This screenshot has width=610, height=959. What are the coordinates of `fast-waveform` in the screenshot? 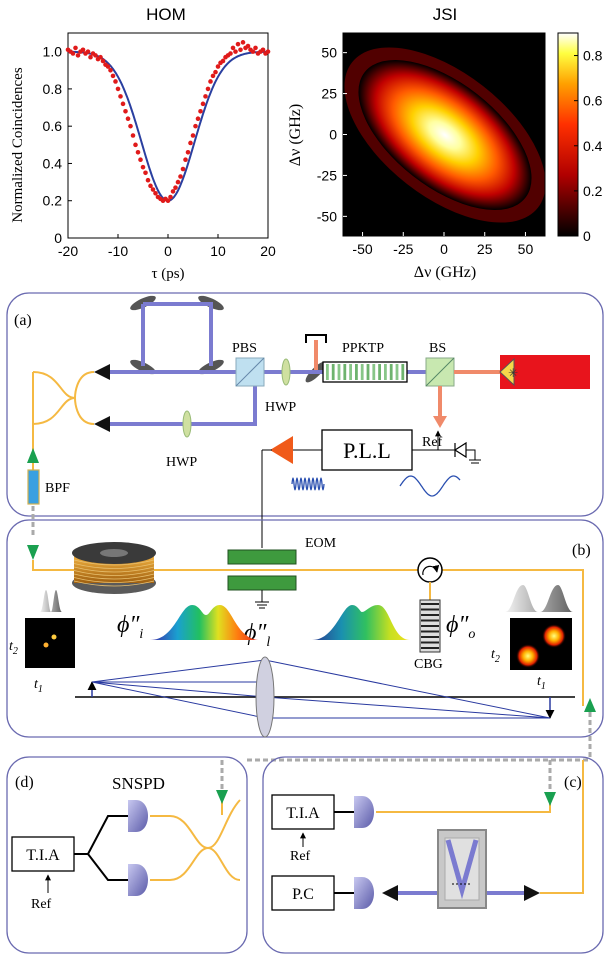 It's located at (308, 484).